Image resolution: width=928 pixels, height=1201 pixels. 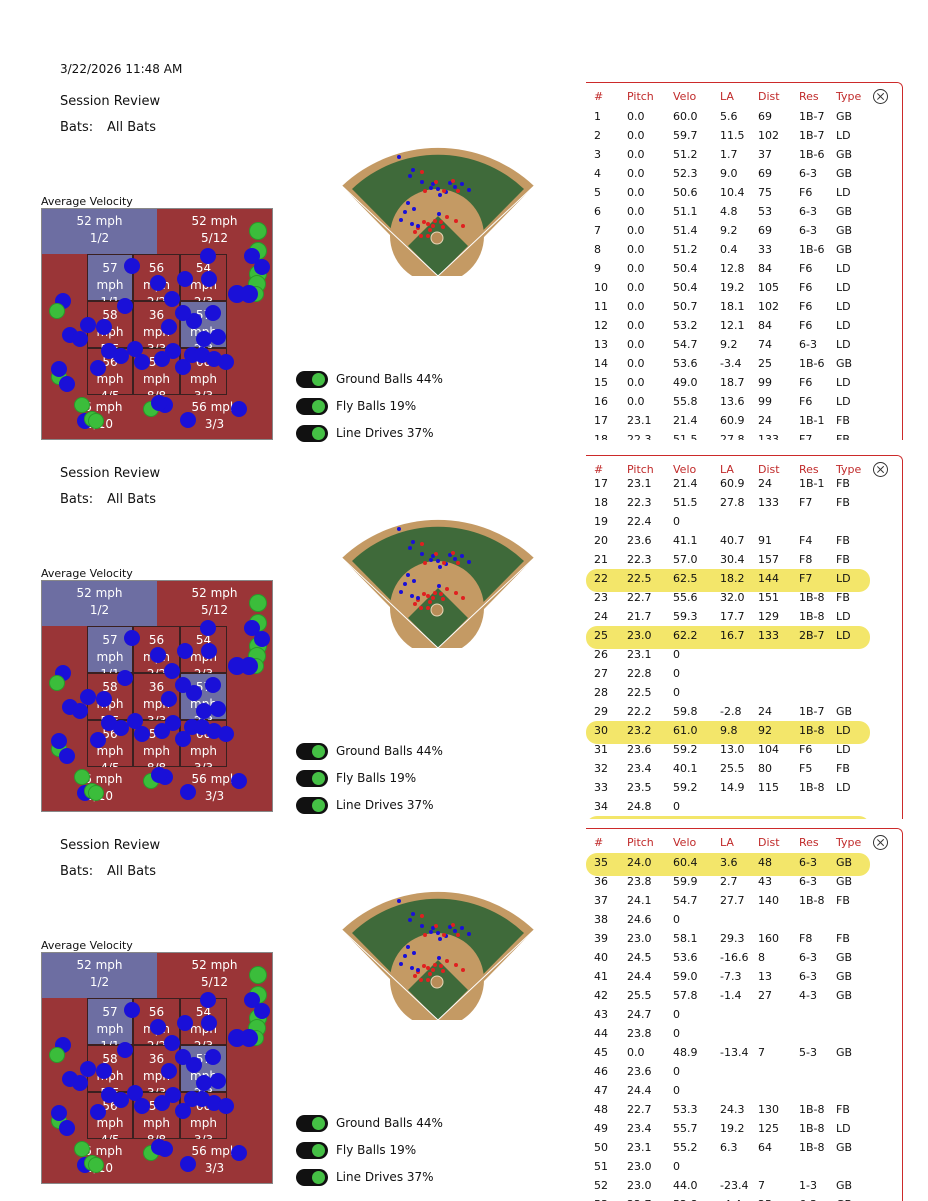 I want to click on table-row: 36 23.8 59.9 2.7 43 6-3 GB, so click(x=744, y=881).